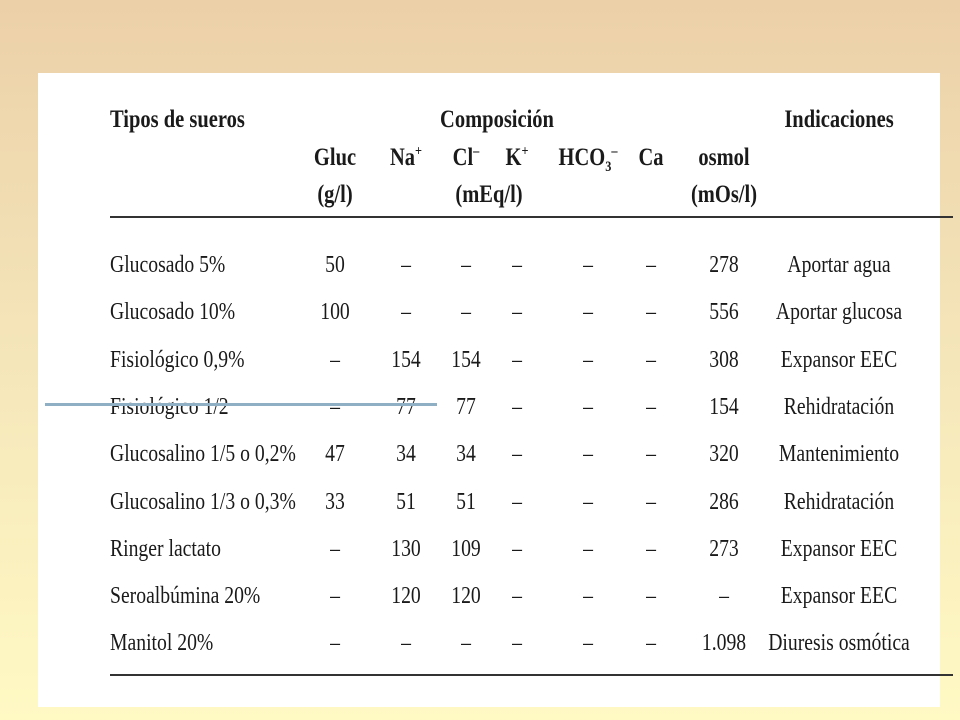 The height and width of the screenshot is (720, 960). Describe the element at coordinates (335, 194) in the screenshot. I see `header-gluc-unit: (g/l)` at that location.